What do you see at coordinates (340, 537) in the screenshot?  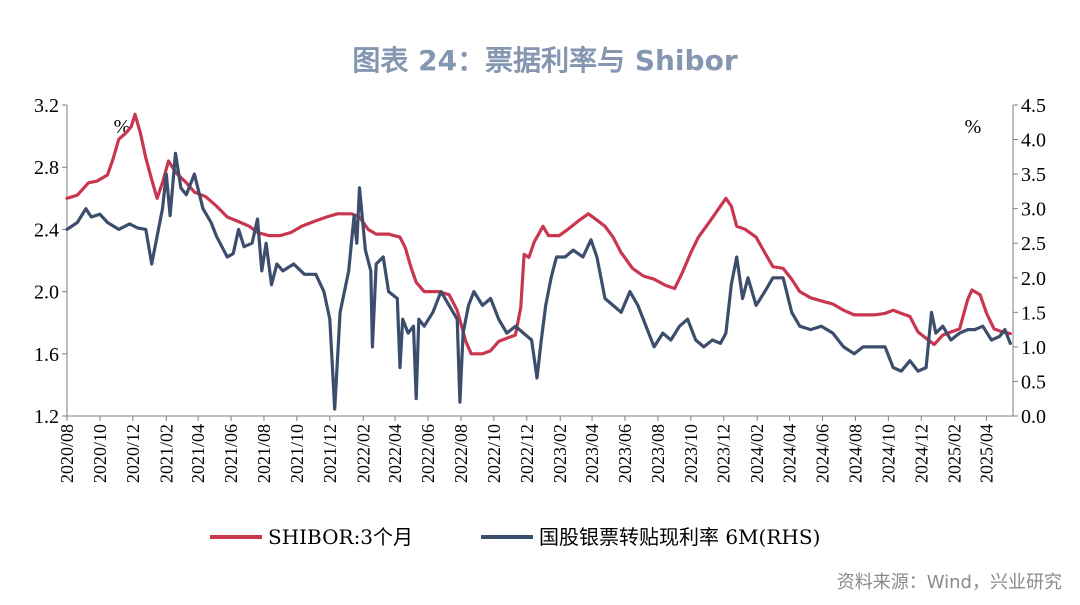 I see `legend-label-shibor: SHIBOR:3个月` at bounding box center [340, 537].